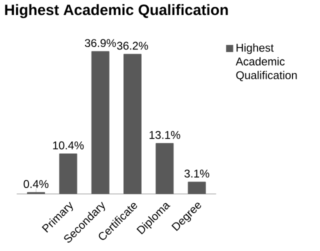 The width and height of the screenshot is (320, 251). Describe the element at coordinates (165, 134) in the screenshot. I see `data-label: 13.1%` at that location.